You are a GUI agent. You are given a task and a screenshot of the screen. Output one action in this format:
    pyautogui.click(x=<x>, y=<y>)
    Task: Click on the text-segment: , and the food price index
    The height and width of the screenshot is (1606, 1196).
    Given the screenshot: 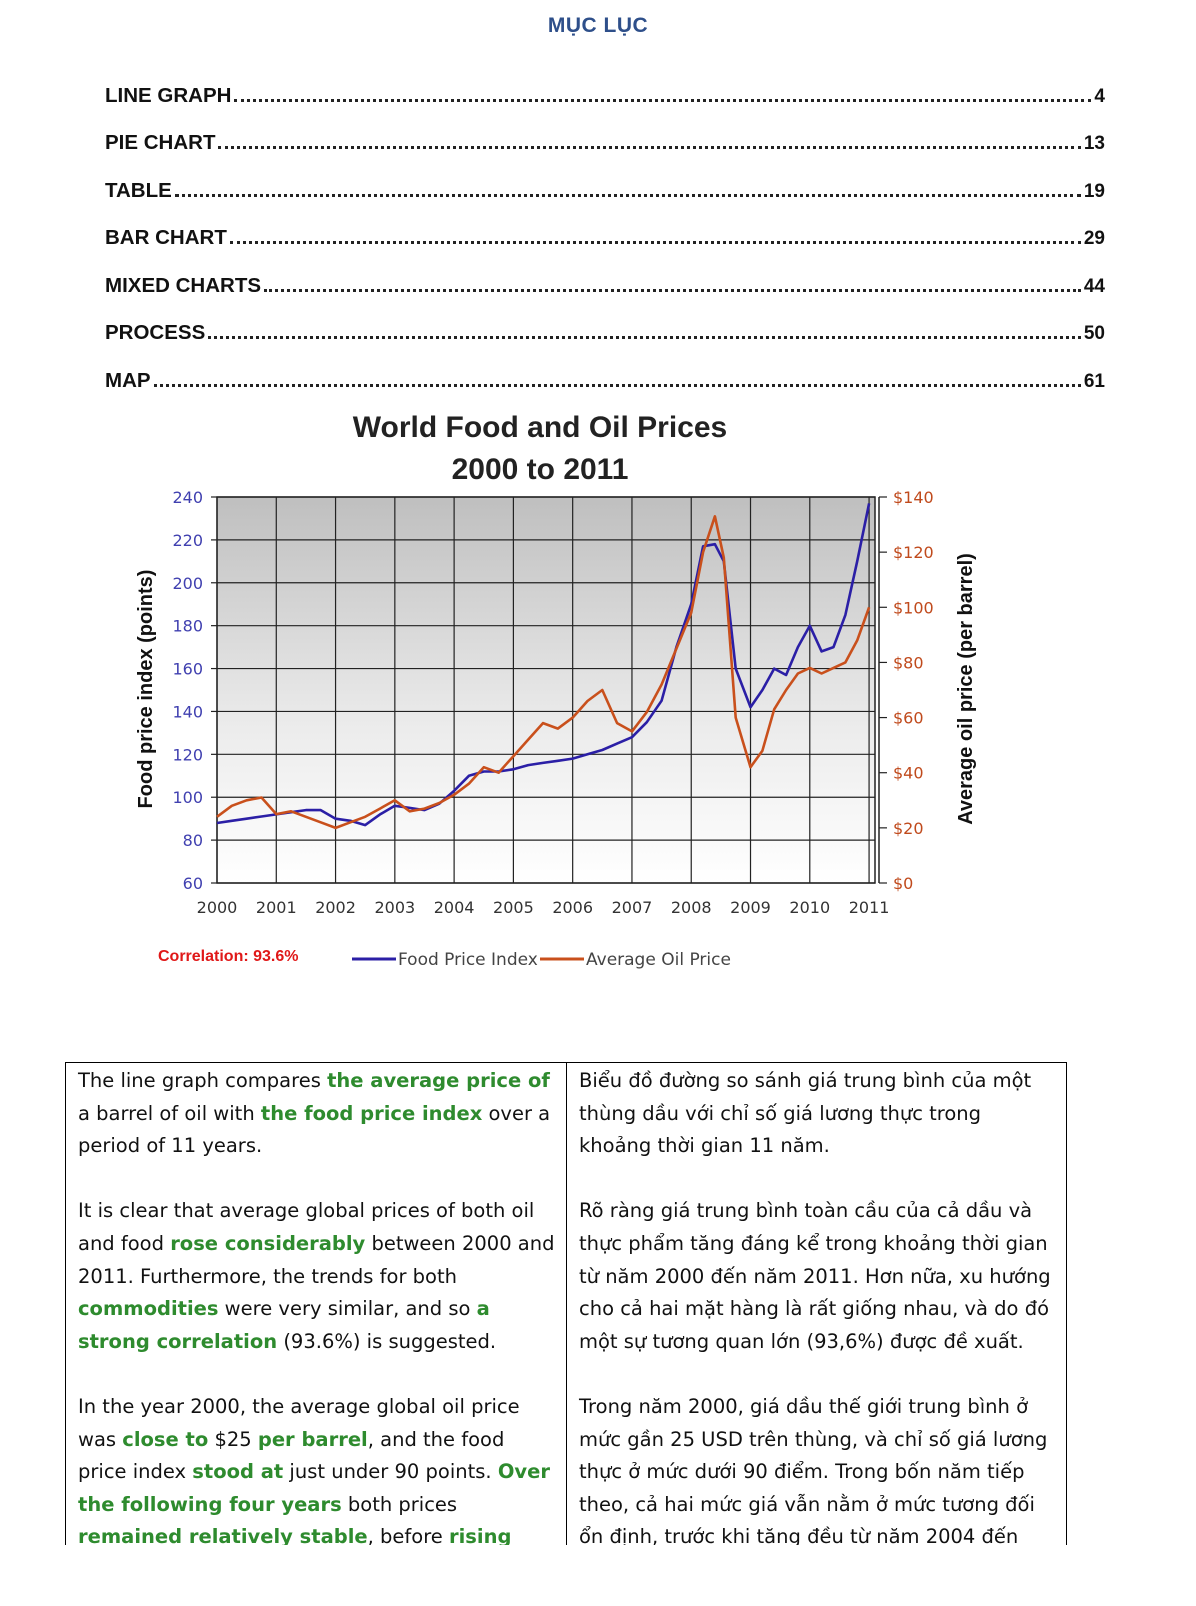 What is the action you would take?
    pyautogui.click(x=291, y=1455)
    